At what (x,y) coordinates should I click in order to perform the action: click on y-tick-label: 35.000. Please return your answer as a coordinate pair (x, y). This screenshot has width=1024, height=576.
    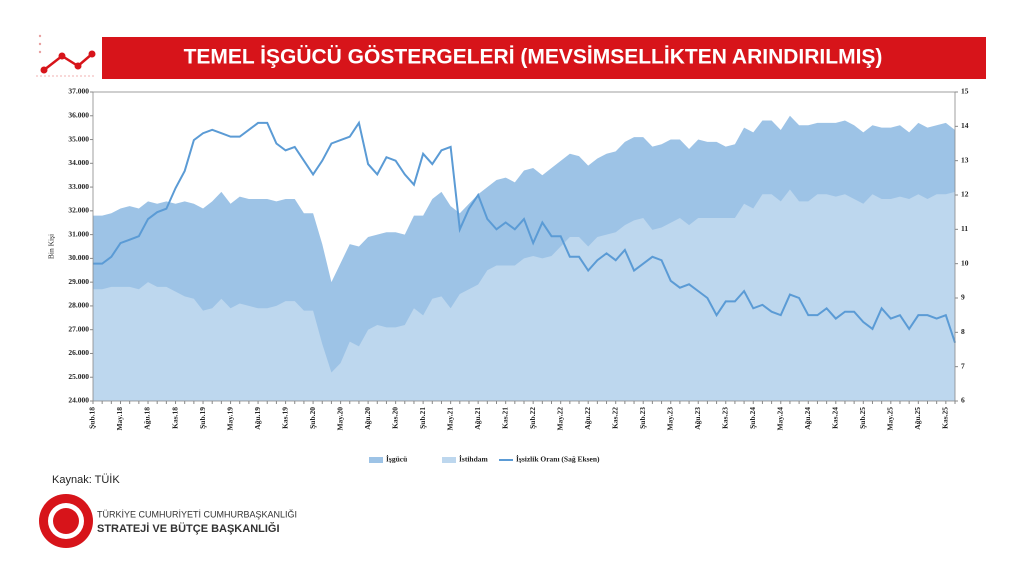
    Looking at the image, I should click on (78, 138).